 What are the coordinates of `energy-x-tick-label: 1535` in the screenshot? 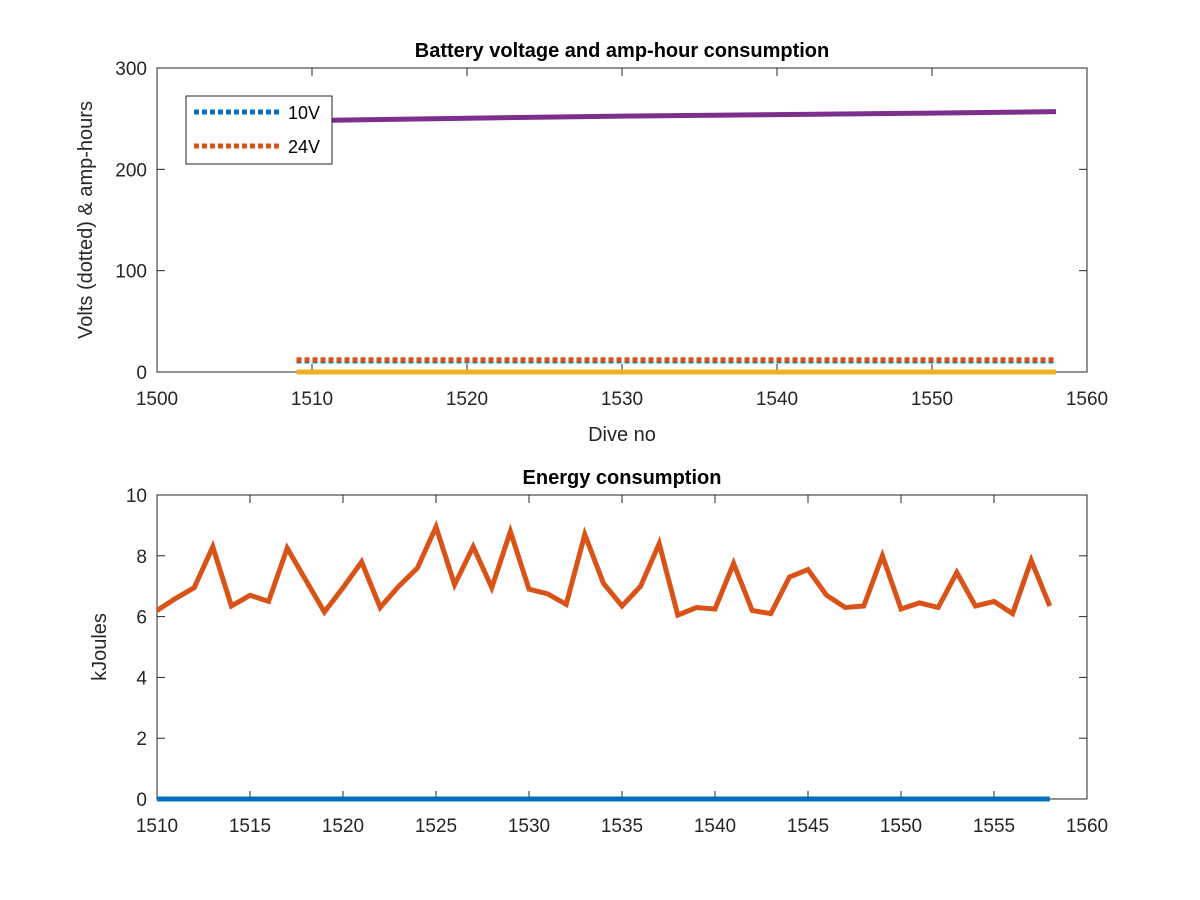 It's located at (622, 826).